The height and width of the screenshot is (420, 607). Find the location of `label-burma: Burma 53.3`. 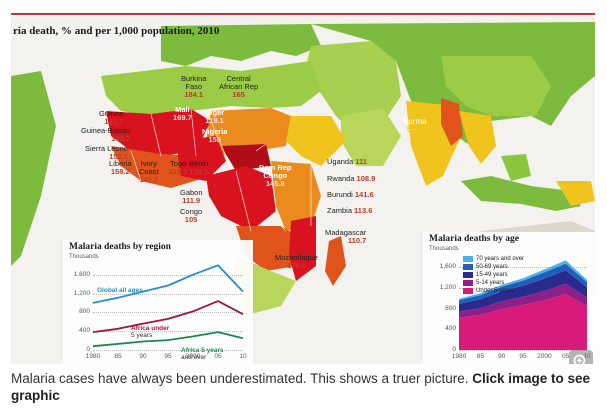

label-burma: Burma 53.3 is located at coordinates (415, 125).